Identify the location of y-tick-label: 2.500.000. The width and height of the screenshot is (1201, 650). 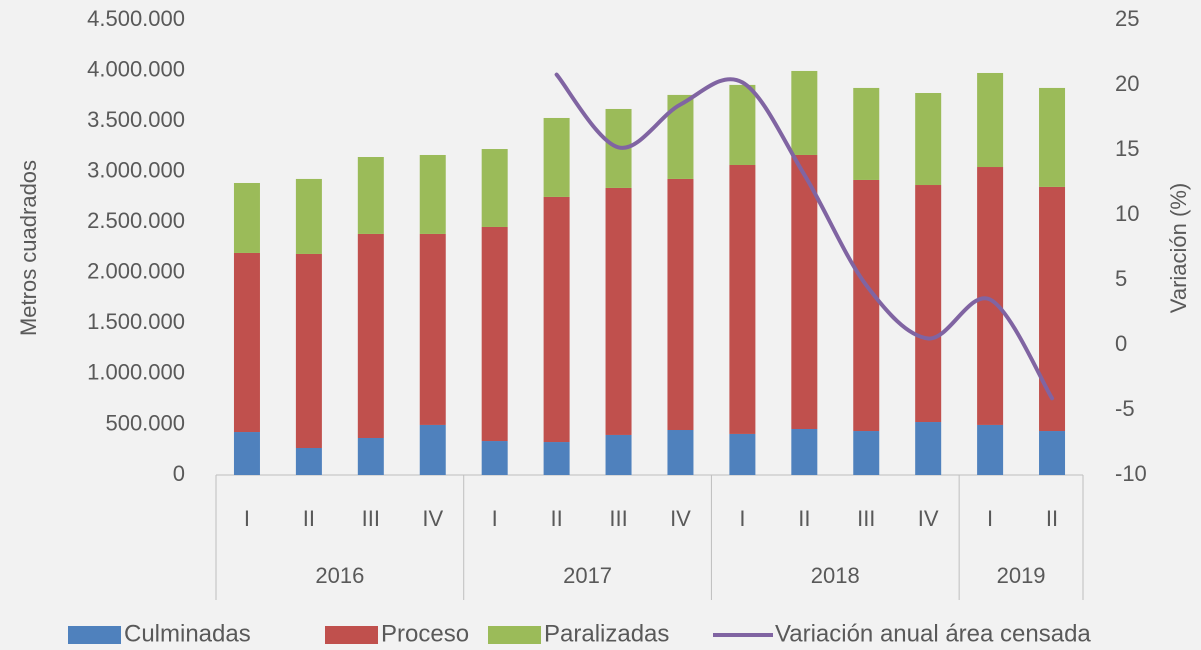
(136, 220).